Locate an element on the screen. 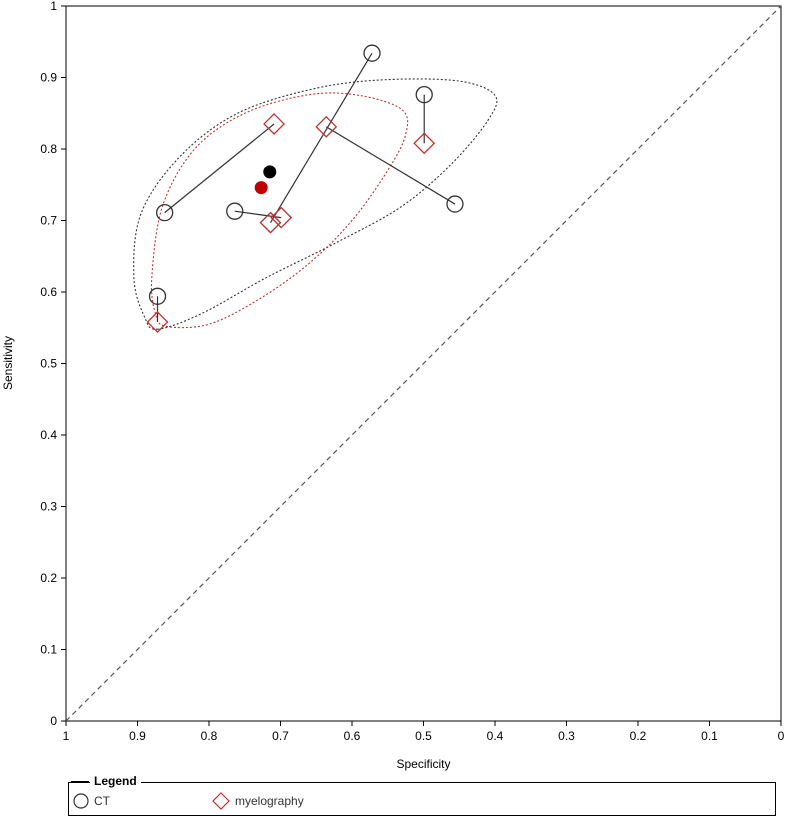 The image size is (787, 821). x-tick-label: 0.6 is located at coordinates (352, 736).